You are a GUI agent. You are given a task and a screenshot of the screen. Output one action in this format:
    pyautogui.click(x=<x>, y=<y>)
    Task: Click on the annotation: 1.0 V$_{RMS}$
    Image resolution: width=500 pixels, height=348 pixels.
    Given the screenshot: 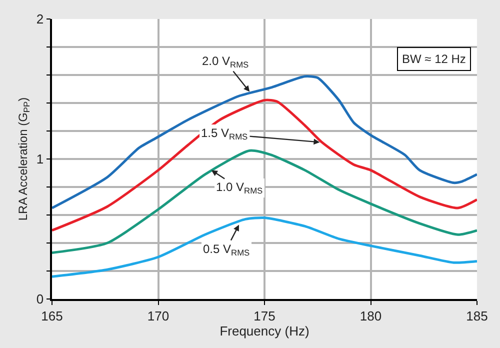 What is the action you would take?
    pyautogui.click(x=240, y=188)
    